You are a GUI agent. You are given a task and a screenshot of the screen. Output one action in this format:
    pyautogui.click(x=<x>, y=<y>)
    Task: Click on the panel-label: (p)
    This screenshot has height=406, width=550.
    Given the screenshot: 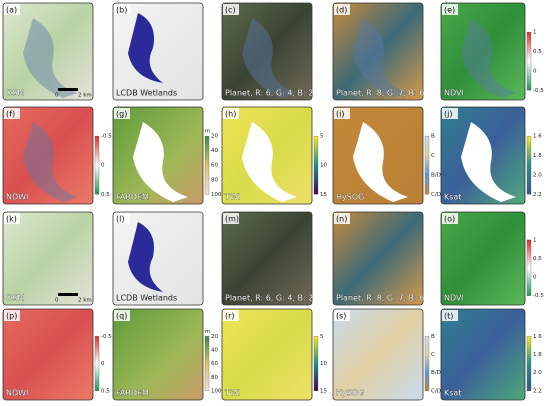 What is the action you would take?
    pyautogui.click(x=11, y=316)
    